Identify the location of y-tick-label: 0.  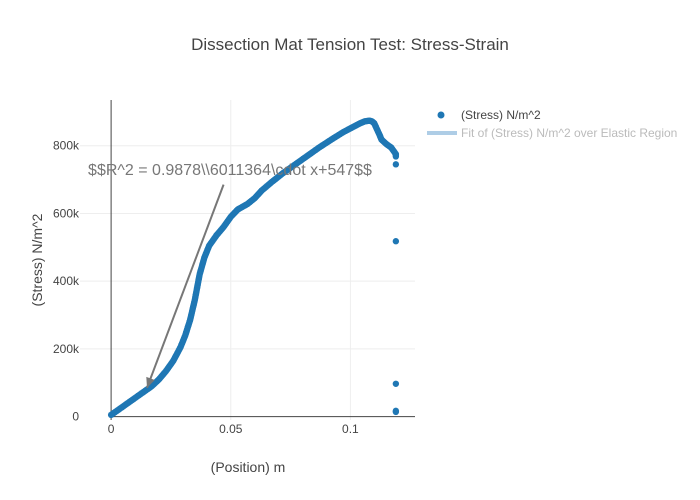
(75, 417).